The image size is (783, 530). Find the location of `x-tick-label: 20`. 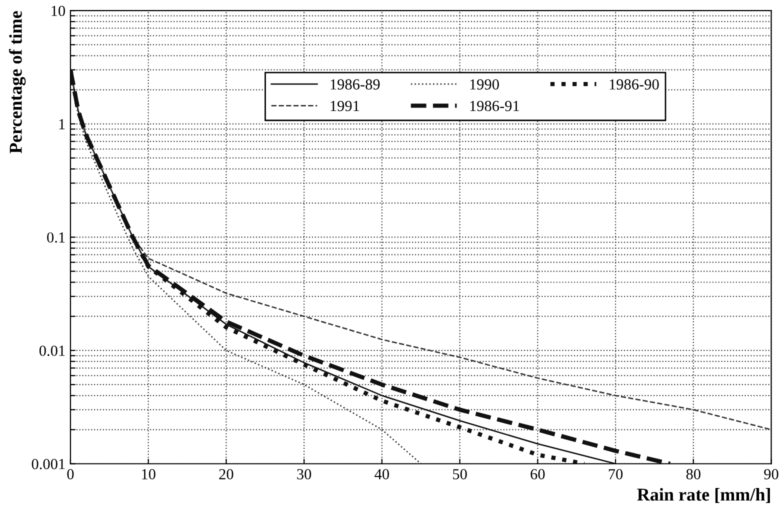

x-tick-label: 20 is located at coordinates (226, 474).